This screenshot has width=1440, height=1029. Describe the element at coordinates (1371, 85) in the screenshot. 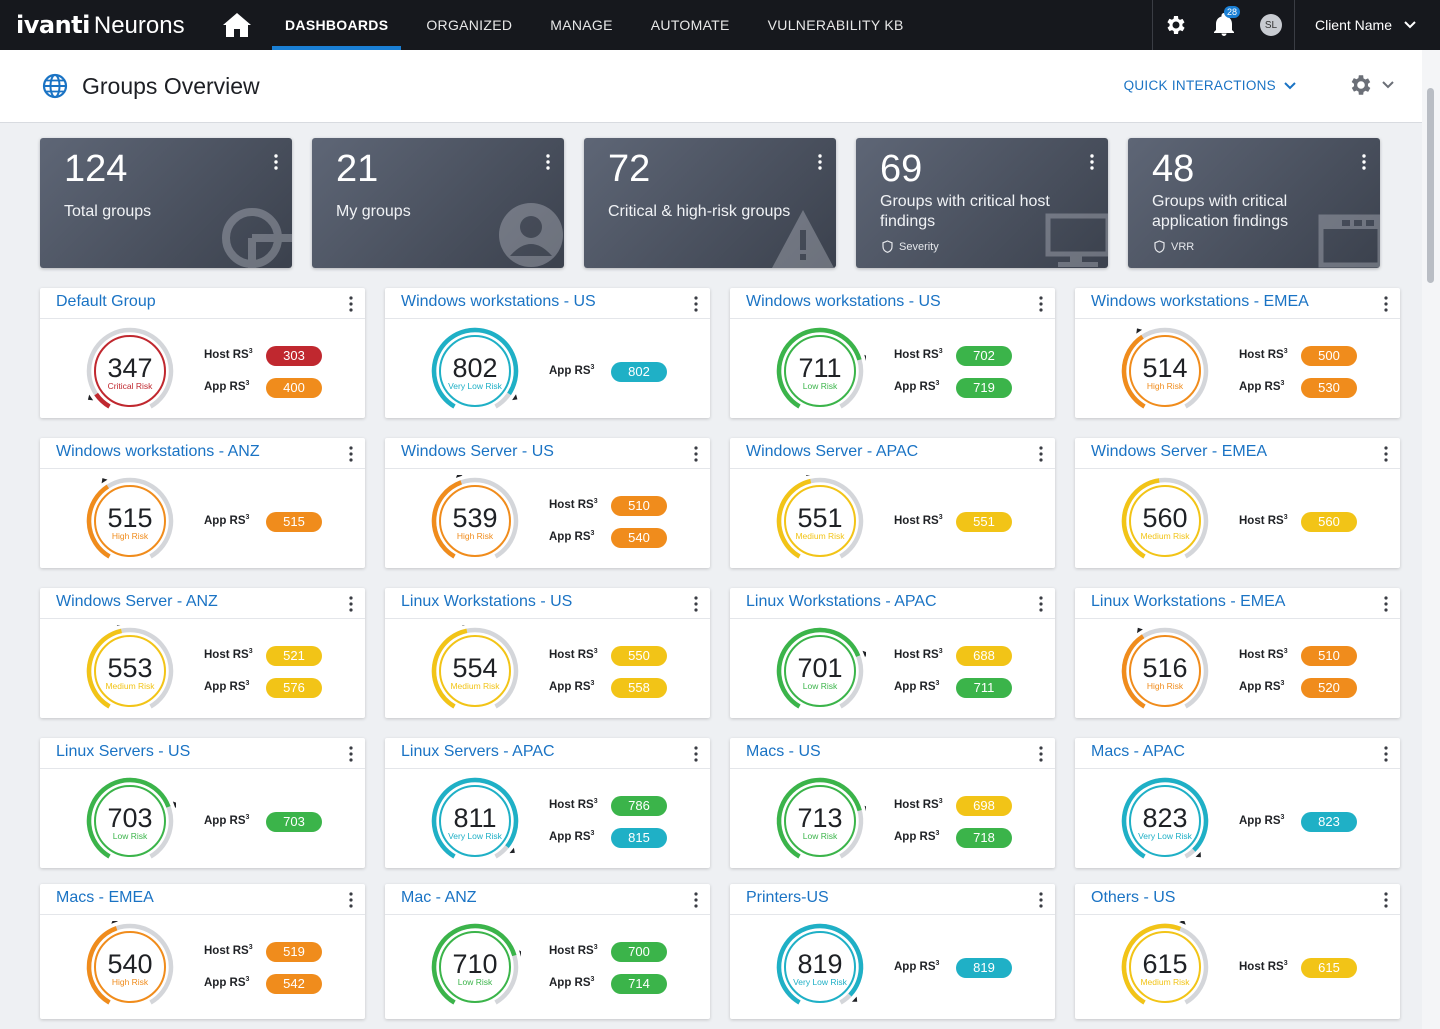

I see `page-settings-menu` at that location.